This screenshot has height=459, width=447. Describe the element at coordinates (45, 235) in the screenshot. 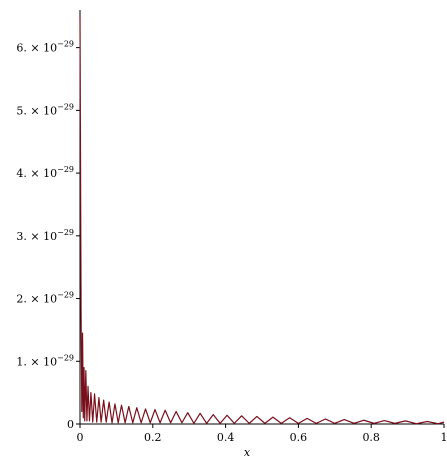

I see `y-tick-label: 3. × 10−29` at that location.